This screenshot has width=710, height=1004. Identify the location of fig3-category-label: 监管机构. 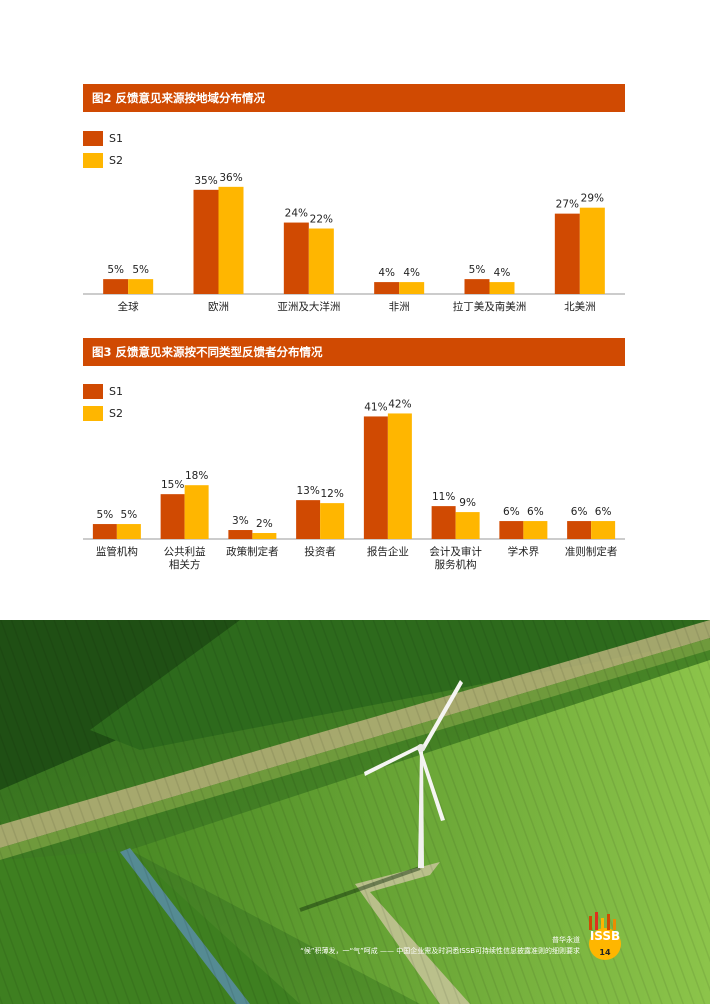
(117, 551).